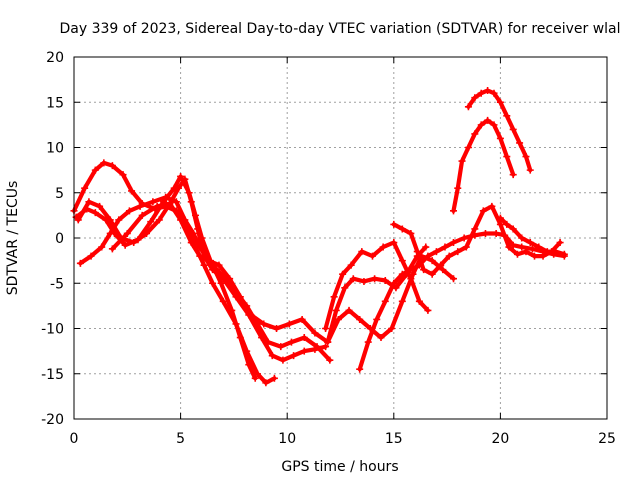  I want to click on y-tick-label: 0, so click(59, 239).